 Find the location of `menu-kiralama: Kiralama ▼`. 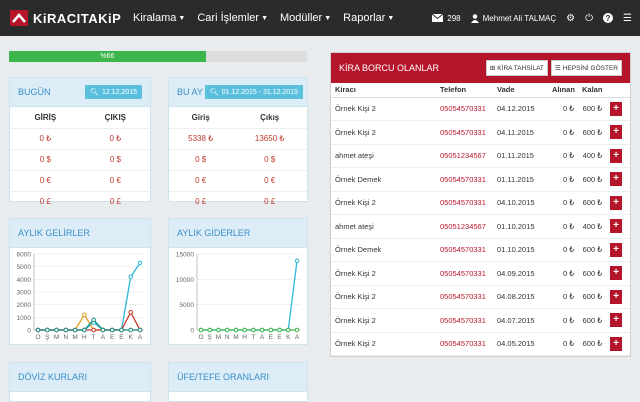

menu-kiralama: Kiralama ▼ is located at coordinates (159, 18).